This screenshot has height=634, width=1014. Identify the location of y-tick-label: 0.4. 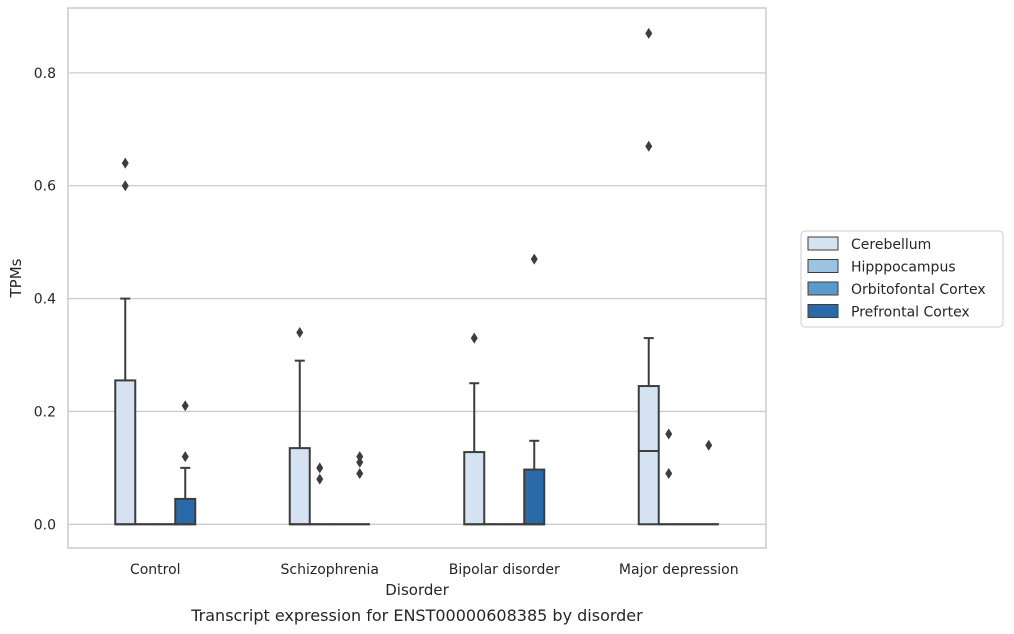
(45, 300).